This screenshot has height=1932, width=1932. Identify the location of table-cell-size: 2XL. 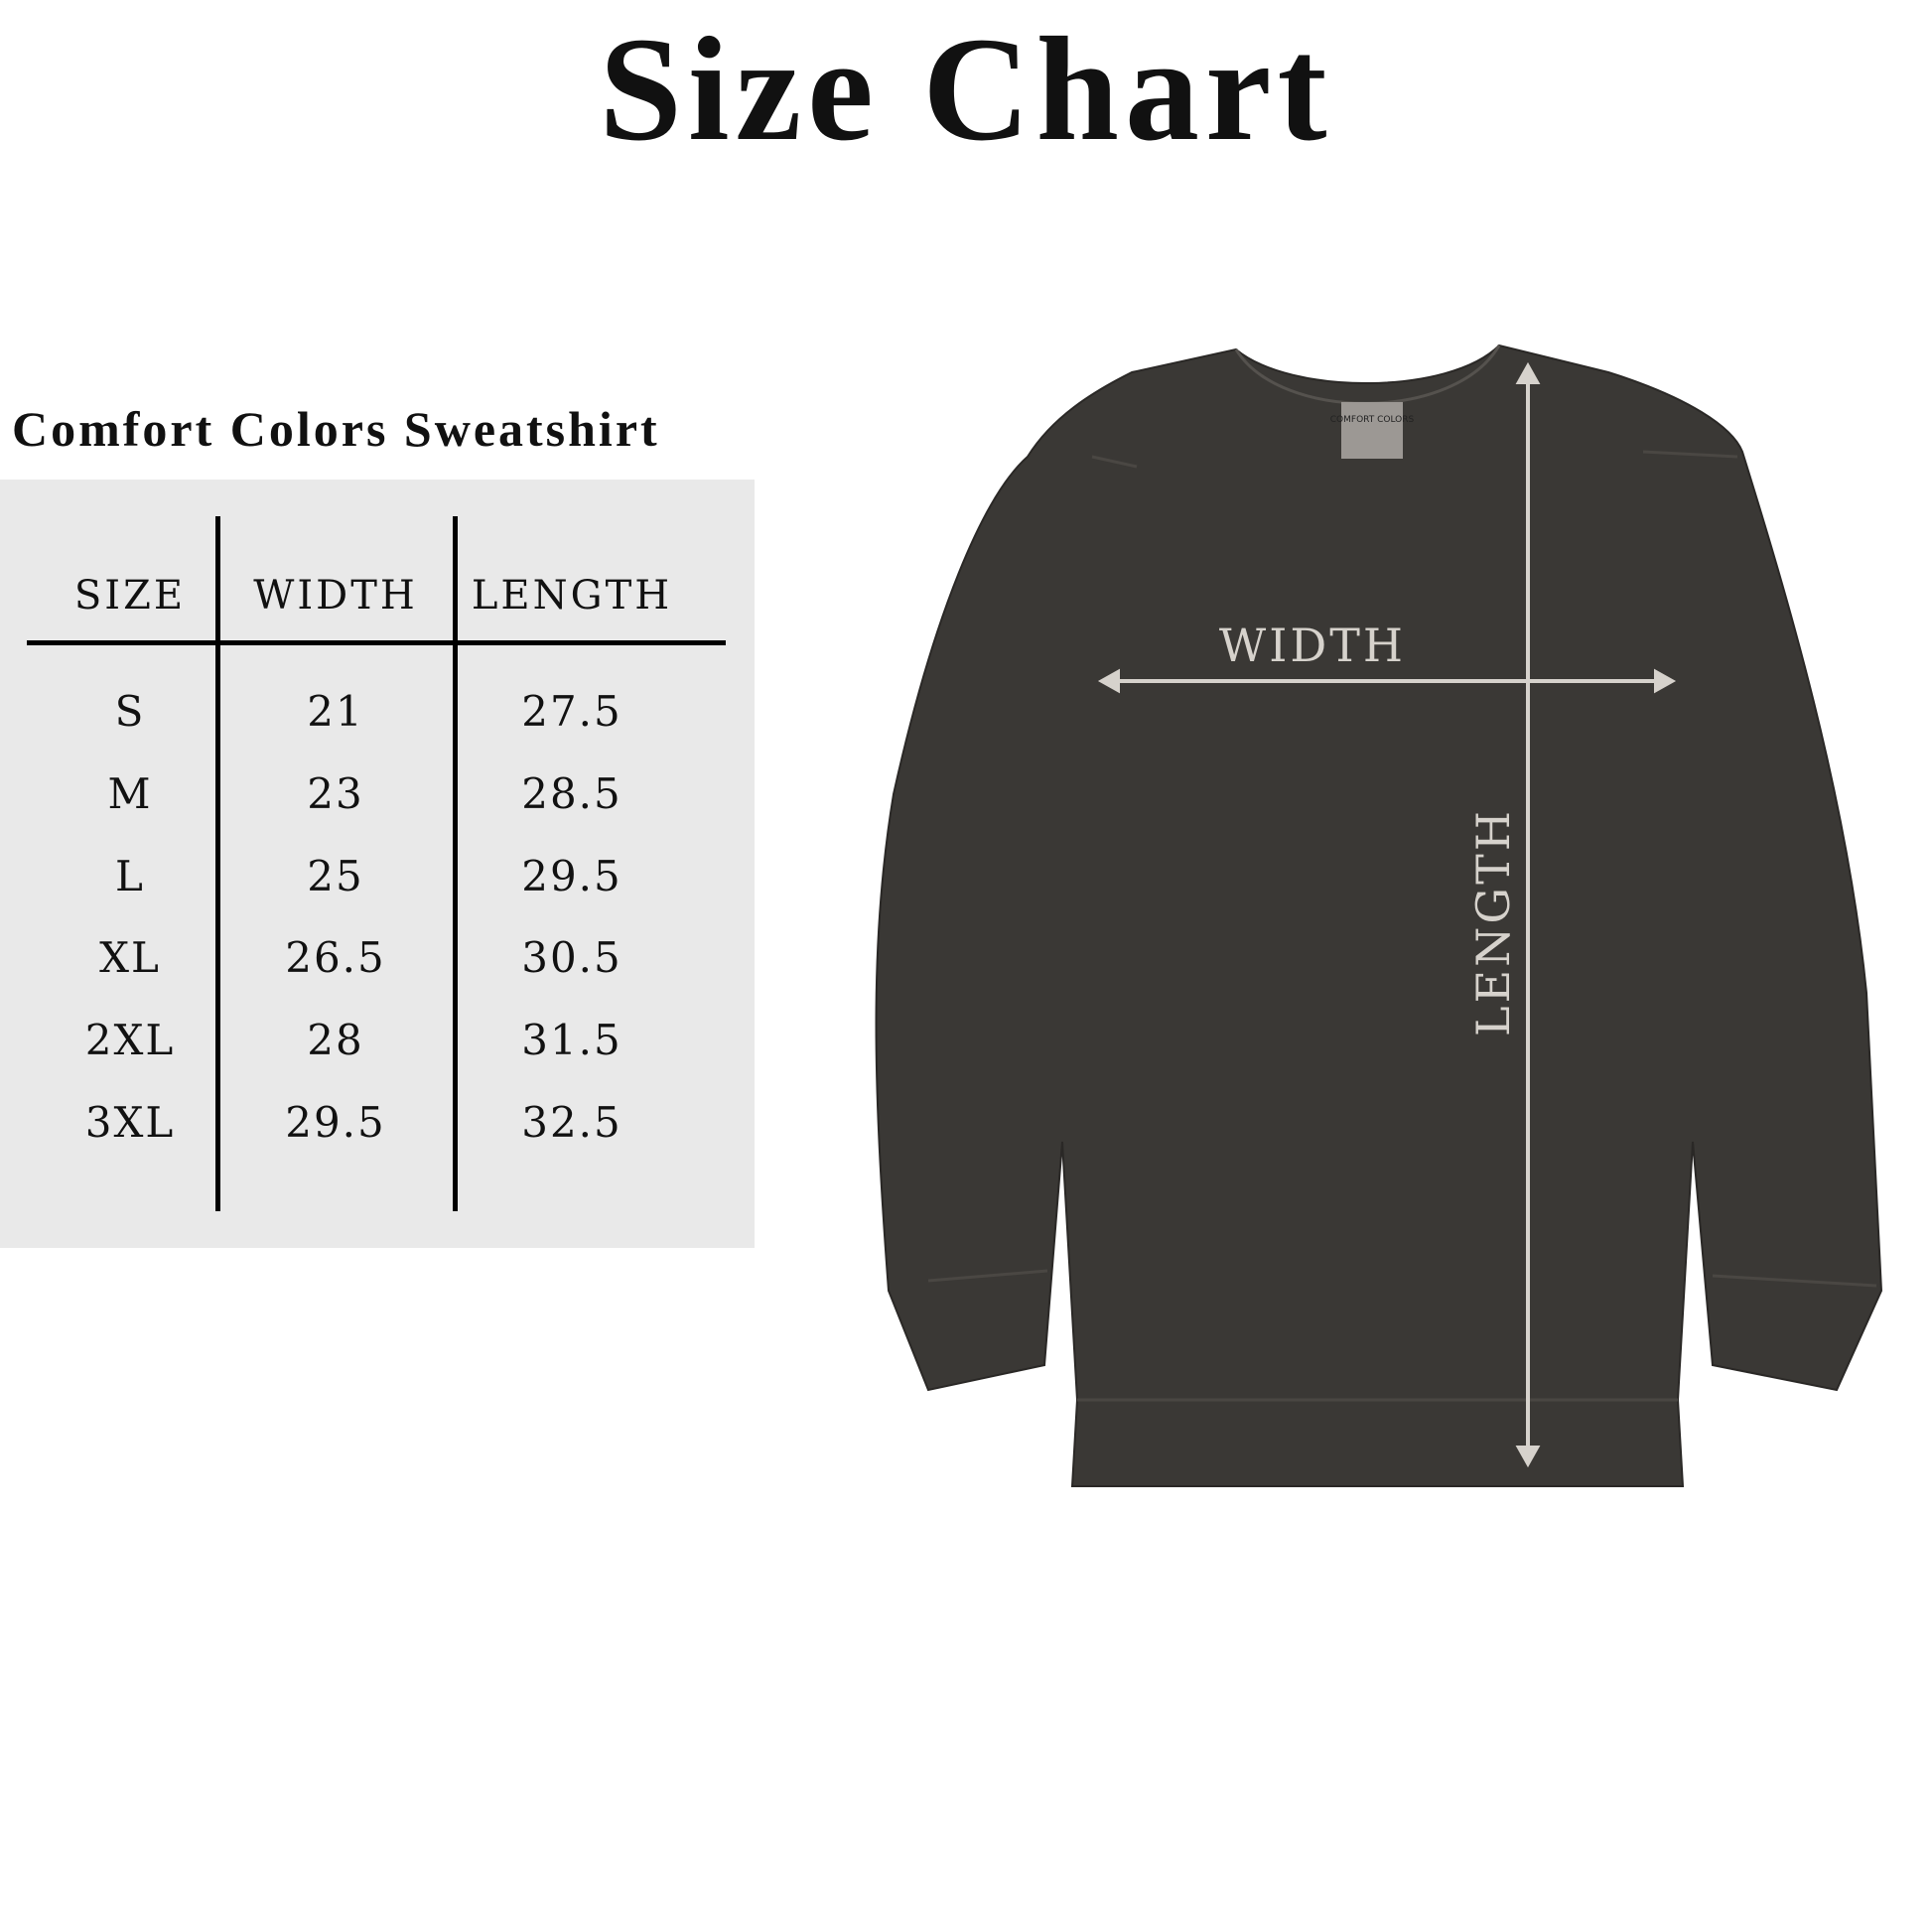
(130, 1040).